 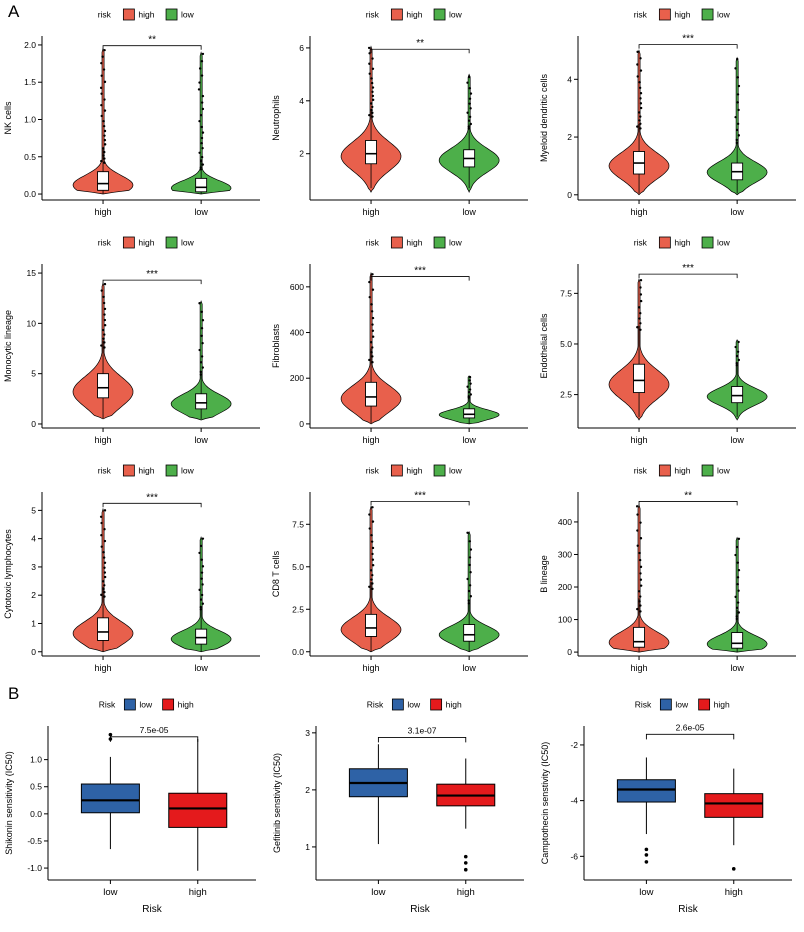 I want to click on legend-title: Risk, so click(x=643, y=705).